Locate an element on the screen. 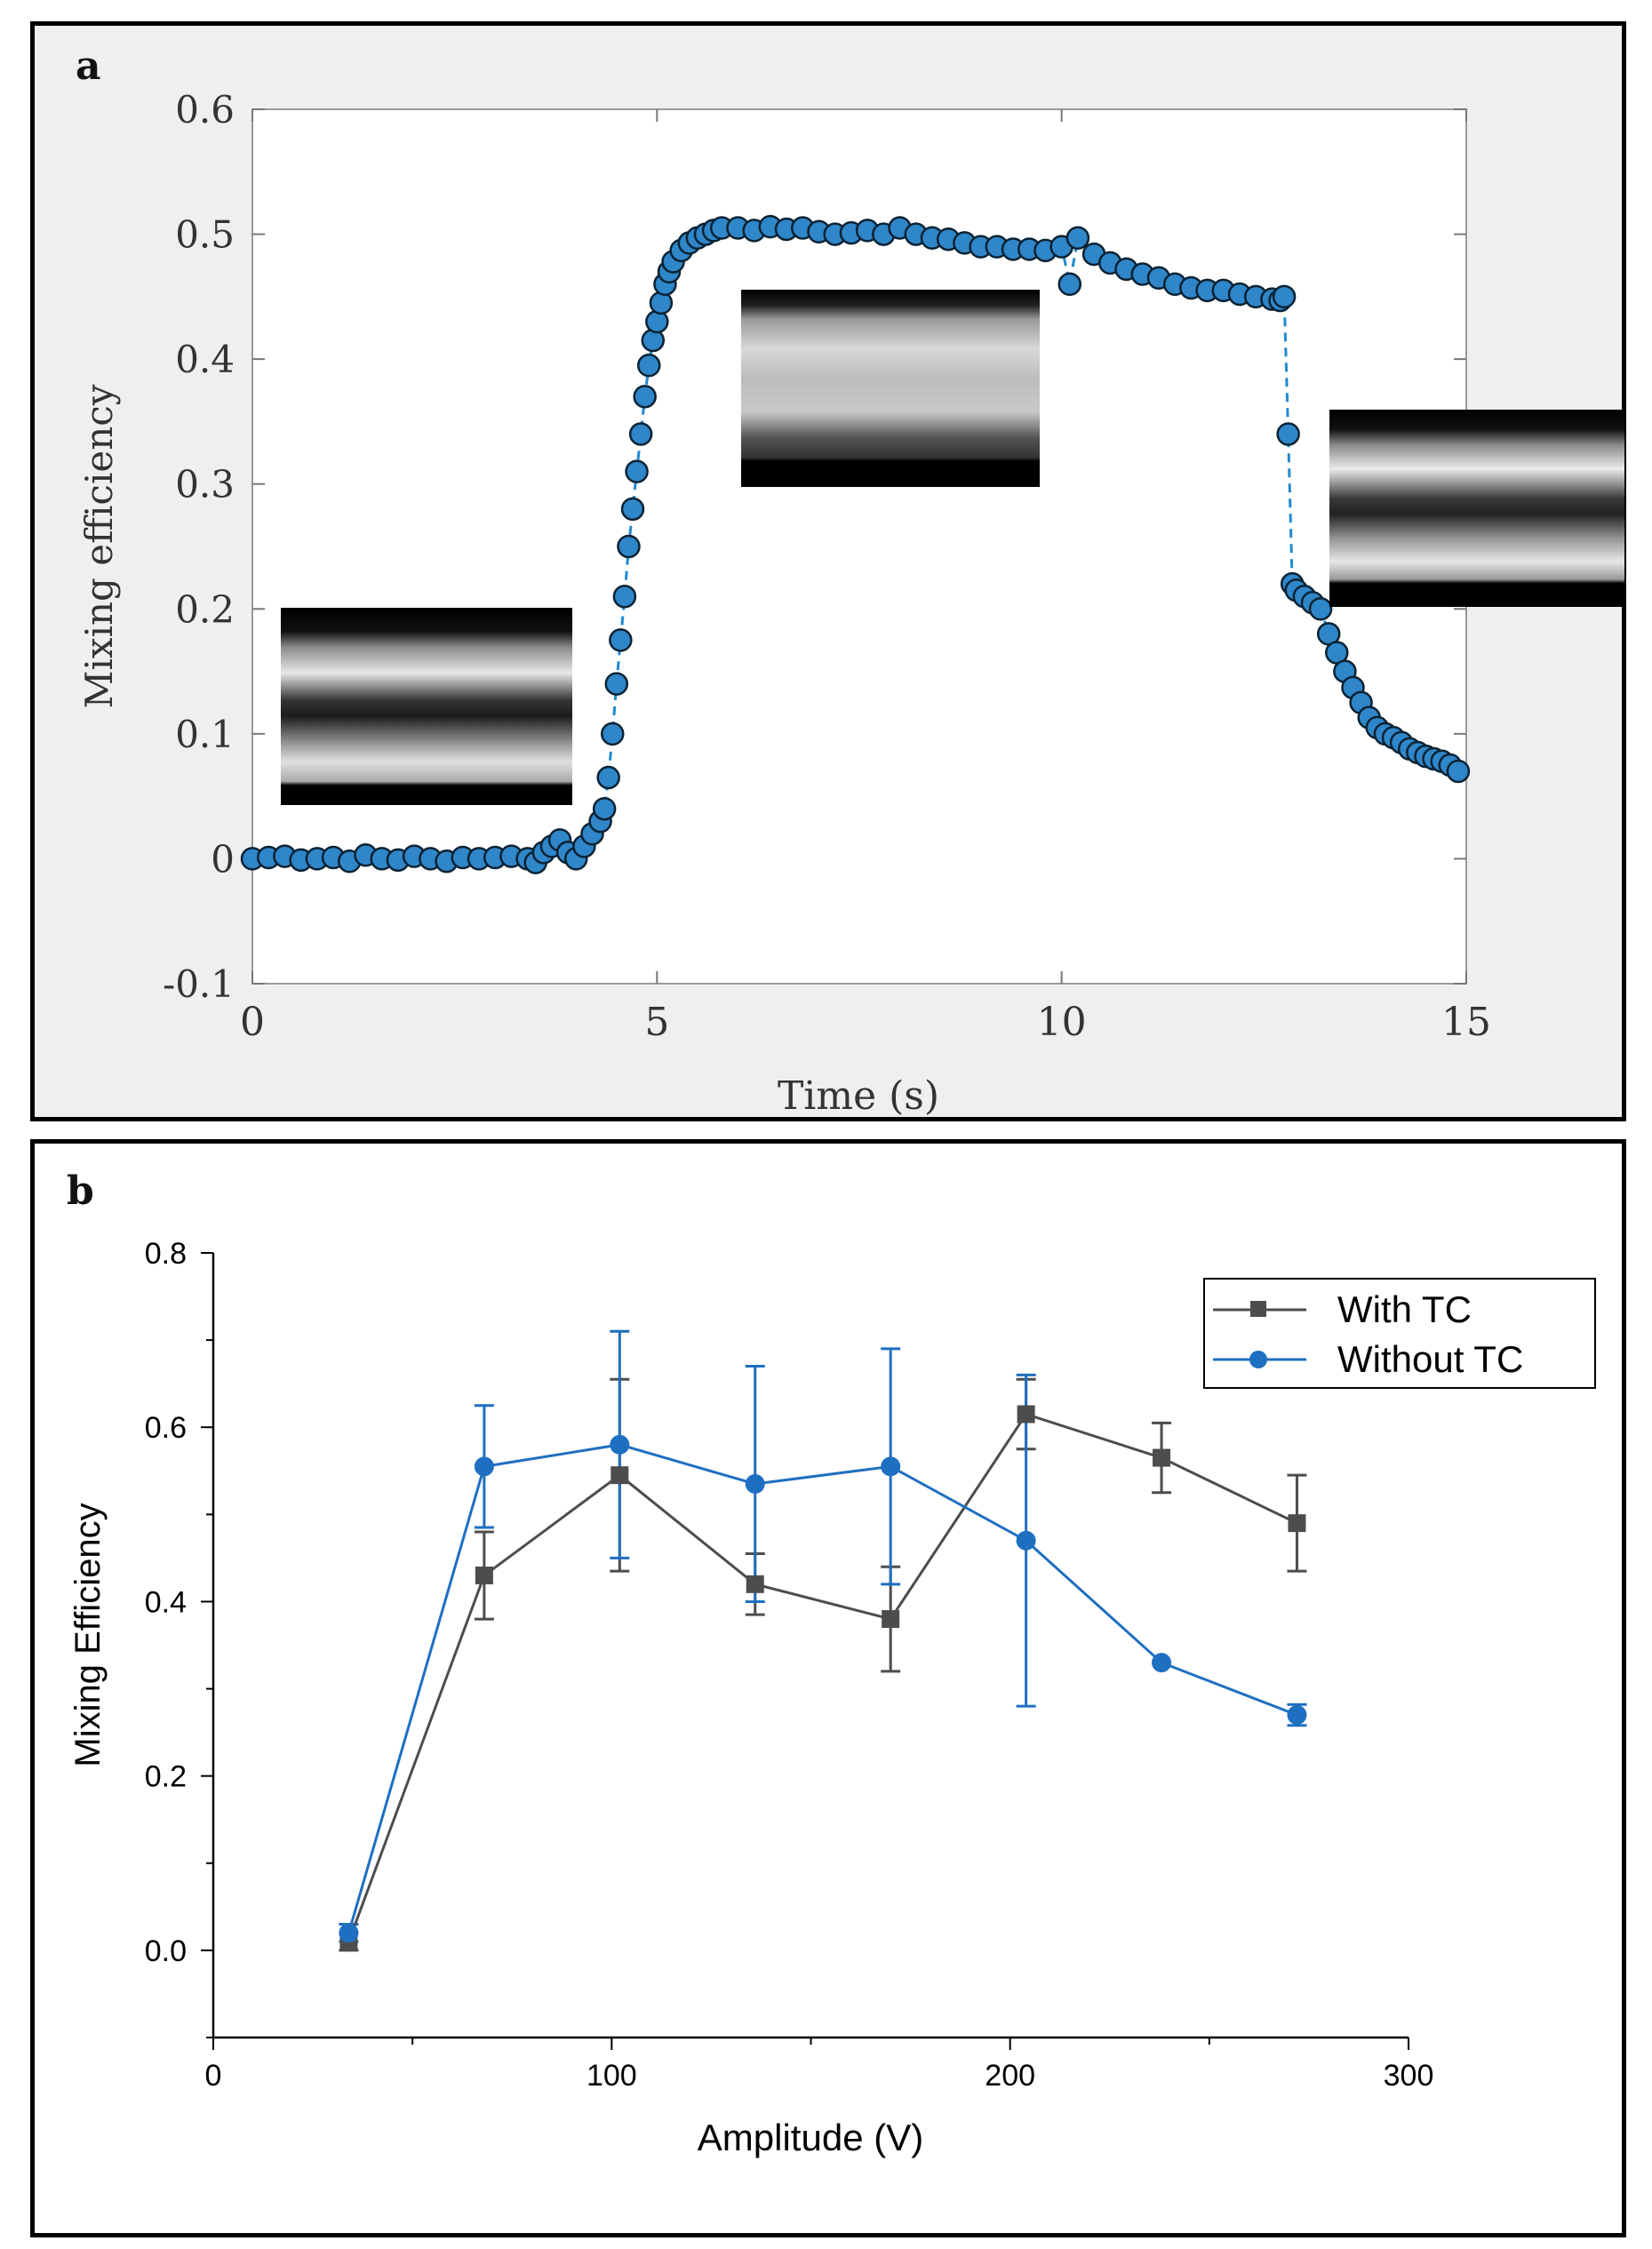  y-tick-label-b: 0.4 is located at coordinates (166, 1602).